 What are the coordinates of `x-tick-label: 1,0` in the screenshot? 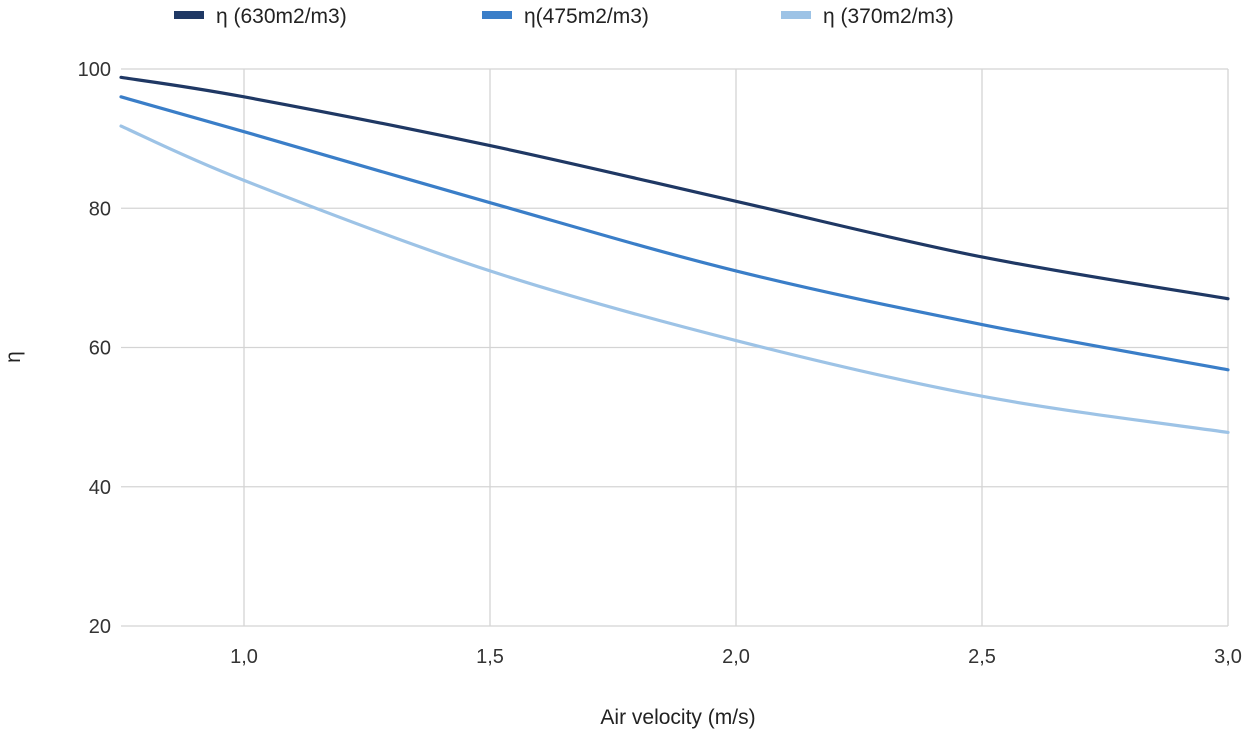 It's located at (244, 657).